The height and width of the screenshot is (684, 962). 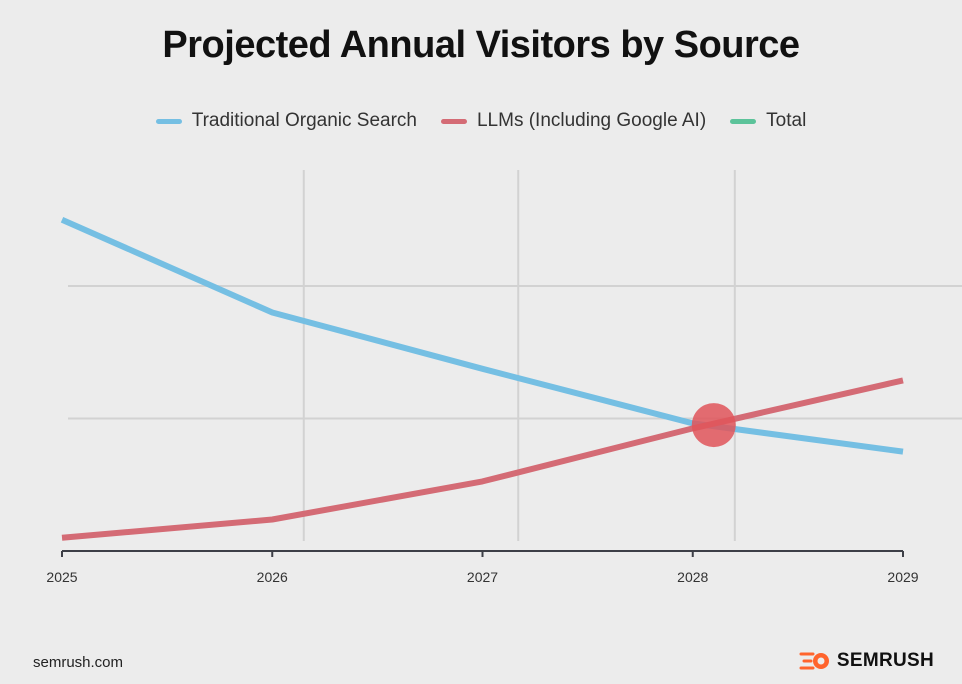 I want to click on legend-item-total: Total, so click(x=768, y=121).